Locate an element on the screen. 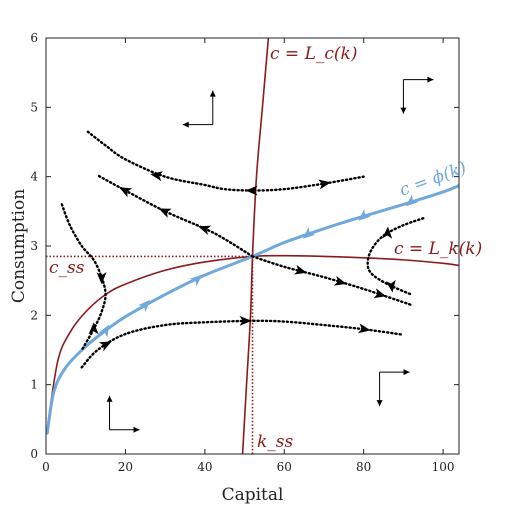 The image size is (512, 512). y-axis-label: Consumption is located at coordinates (19, 246).